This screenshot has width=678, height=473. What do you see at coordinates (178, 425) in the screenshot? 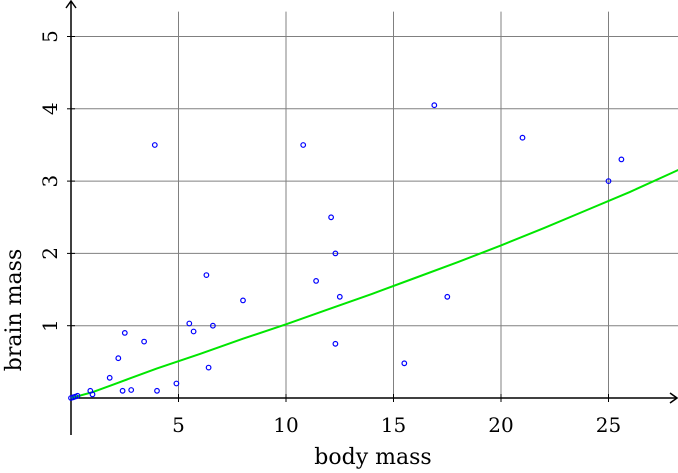
I see `x-tick-label: 5` at bounding box center [178, 425].